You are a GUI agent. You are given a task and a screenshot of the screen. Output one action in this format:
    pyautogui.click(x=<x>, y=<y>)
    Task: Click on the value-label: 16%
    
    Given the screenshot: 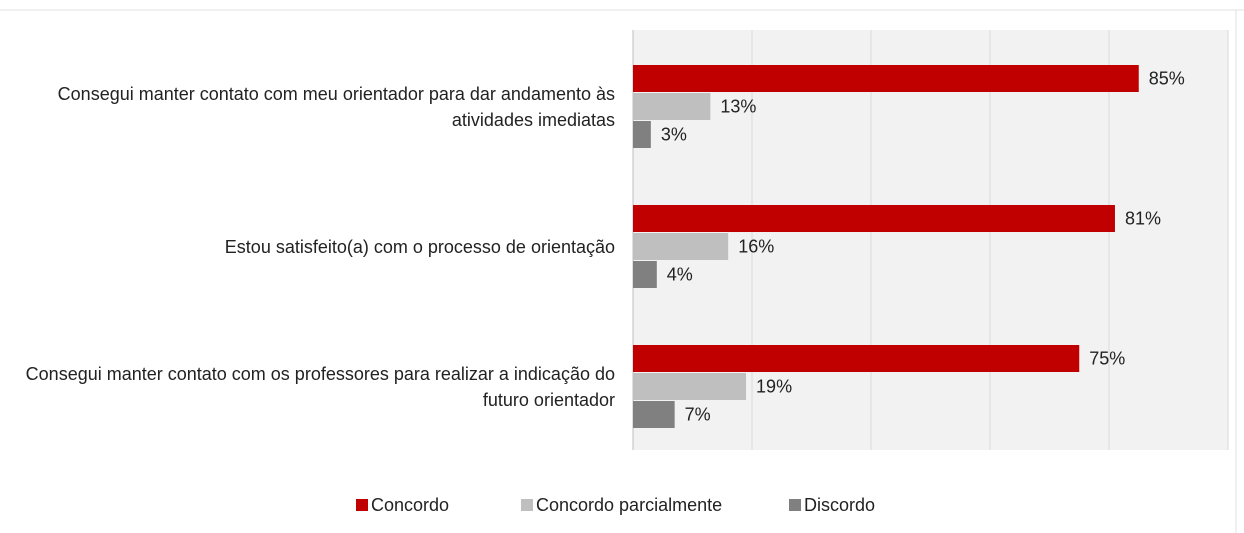 What is the action you would take?
    pyautogui.click(x=756, y=246)
    